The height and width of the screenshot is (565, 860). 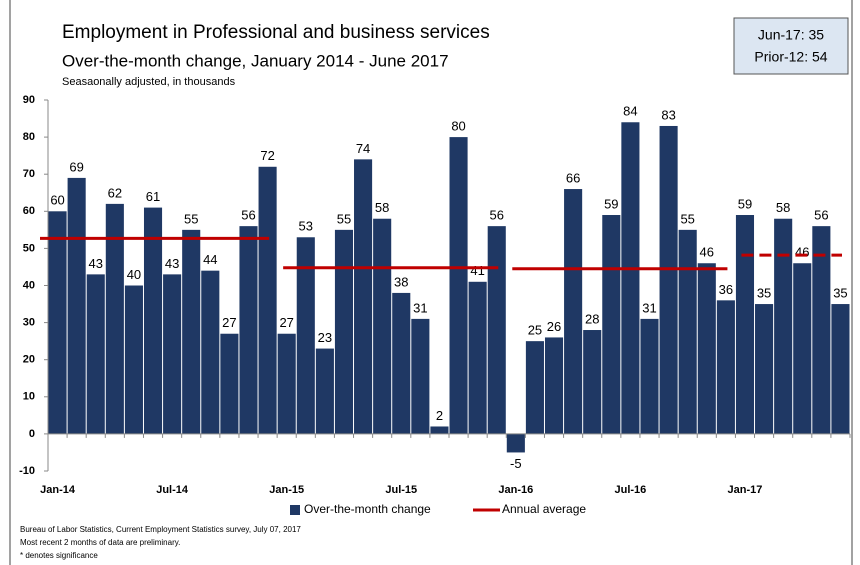 I want to click on data-label: 60, so click(x=57, y=200).